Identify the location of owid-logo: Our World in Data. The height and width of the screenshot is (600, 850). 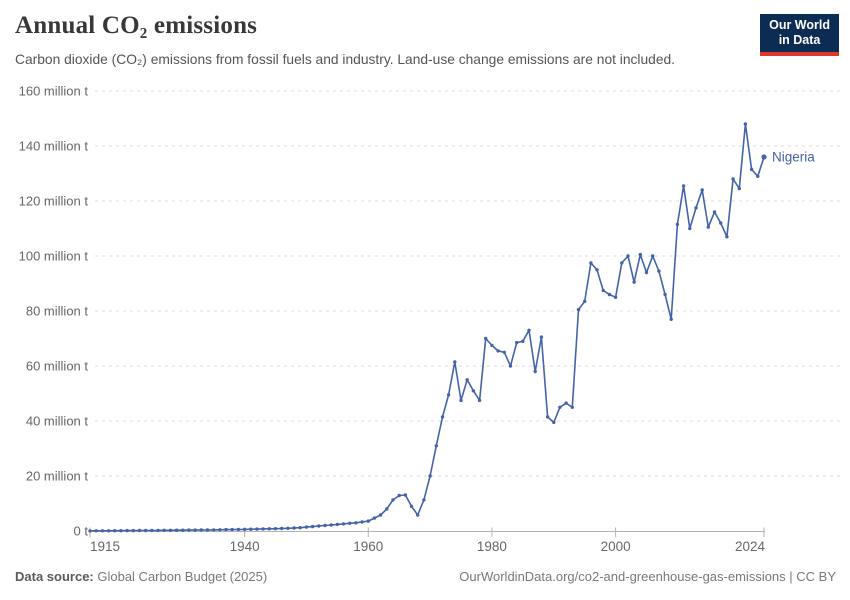
(799, 35).